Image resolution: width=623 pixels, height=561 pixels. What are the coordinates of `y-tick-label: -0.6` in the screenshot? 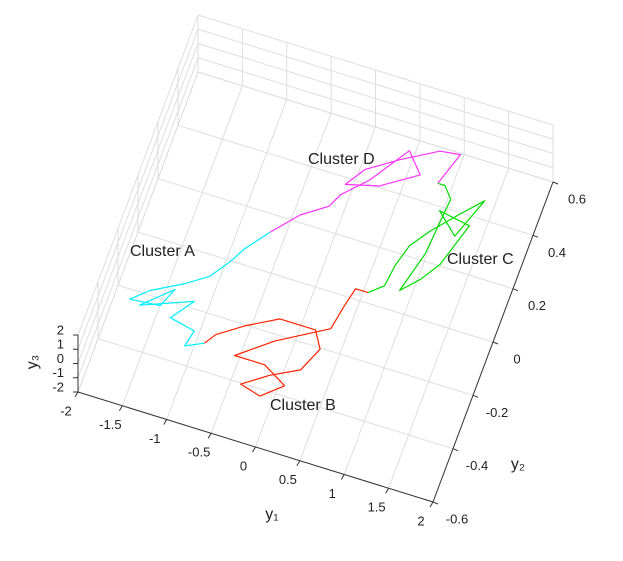 It's located at (457, 518).